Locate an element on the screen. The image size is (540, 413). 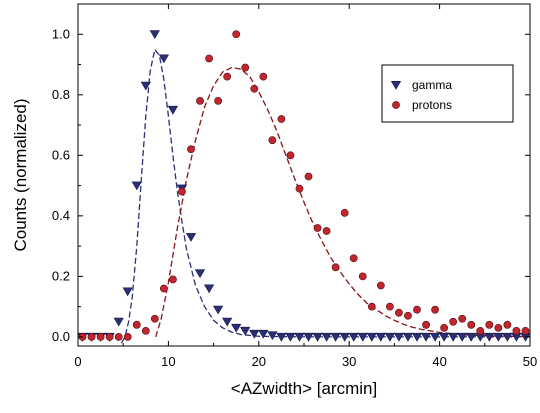
legend-label-gamma: gamma is located at coordinates (432, 85).